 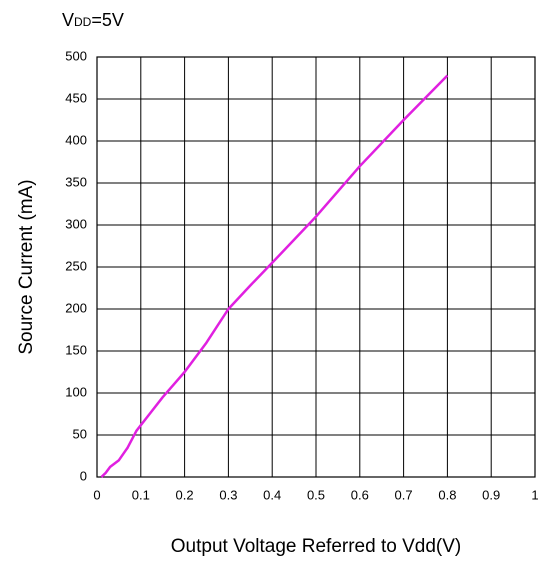 I want to click on x-tick-label: 1, so click(x=534, y=494).